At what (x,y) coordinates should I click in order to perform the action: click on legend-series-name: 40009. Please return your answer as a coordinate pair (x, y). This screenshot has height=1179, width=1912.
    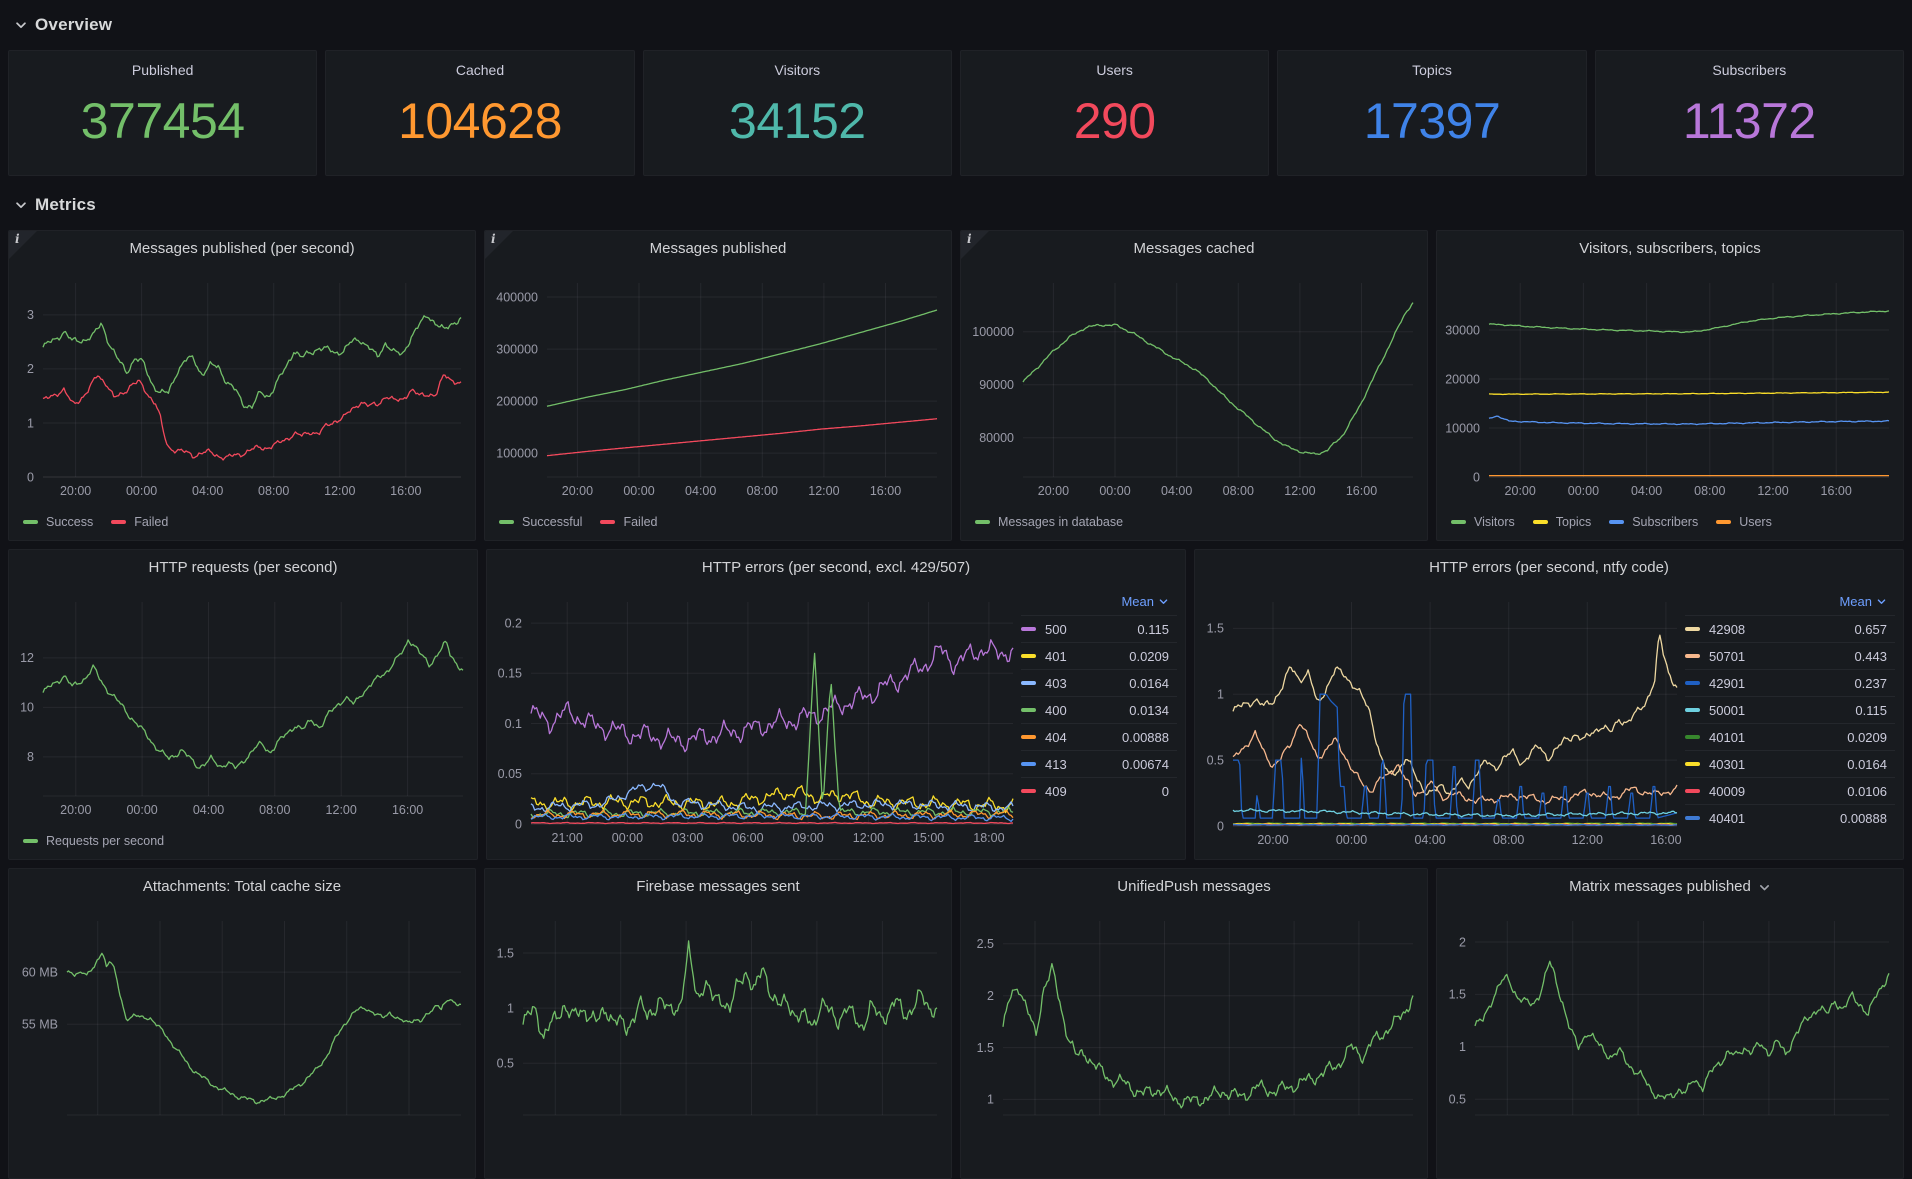
    Looking at the image, I should click on (1727, 791).